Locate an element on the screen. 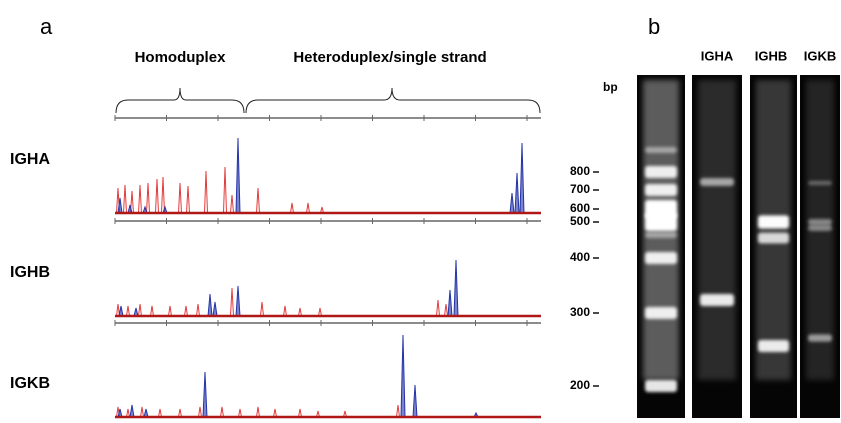 The height and width of the screenshot is (423, 841). unit-label: bp is located at coordinates (610, 87).